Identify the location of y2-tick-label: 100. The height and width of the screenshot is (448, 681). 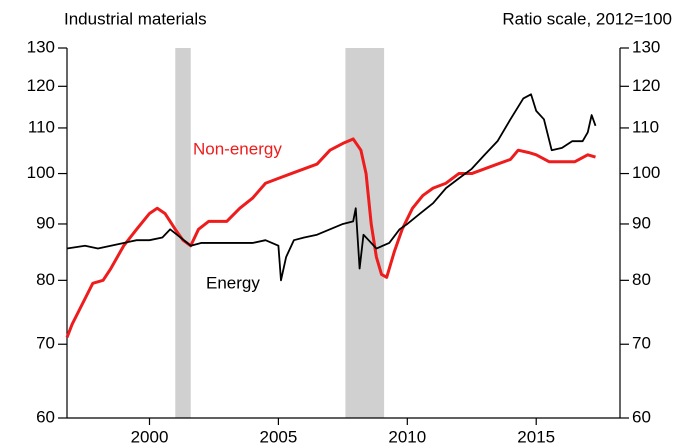
(646, 172).